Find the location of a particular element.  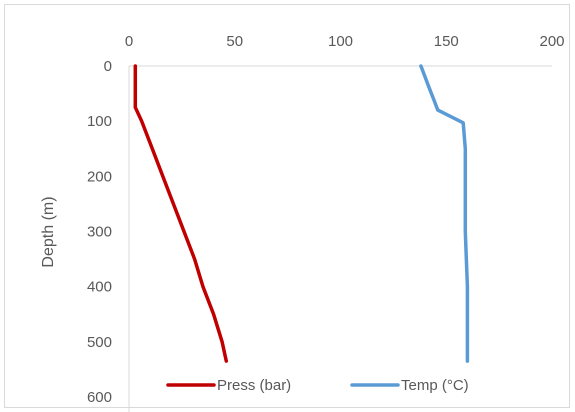

legend-label: Press (bar) is located at coordinates (254, 385).